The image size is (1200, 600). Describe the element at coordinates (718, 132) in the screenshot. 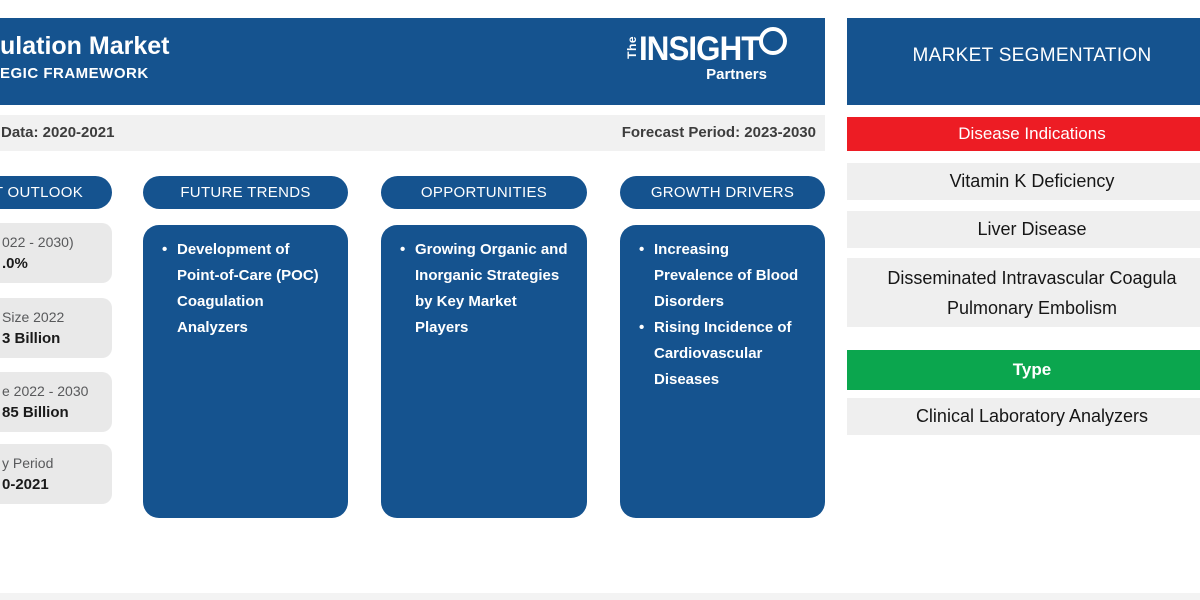

I see `forecast-period-label: Forecast Period: 2023-2030` at that location.